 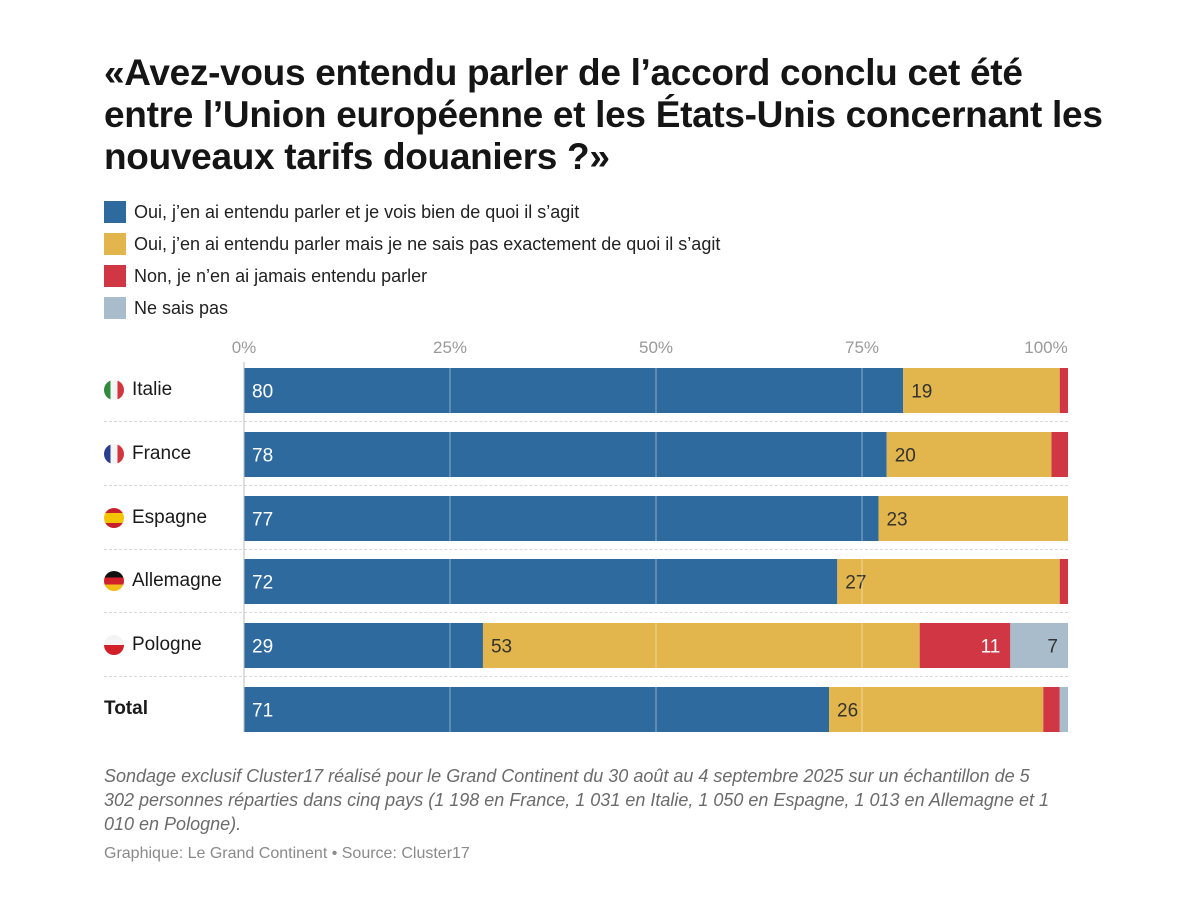 What do you see at coordinates (167, 644) in the screenshot?
I see `country-name: Pologne` at bounding box center [167, 644].